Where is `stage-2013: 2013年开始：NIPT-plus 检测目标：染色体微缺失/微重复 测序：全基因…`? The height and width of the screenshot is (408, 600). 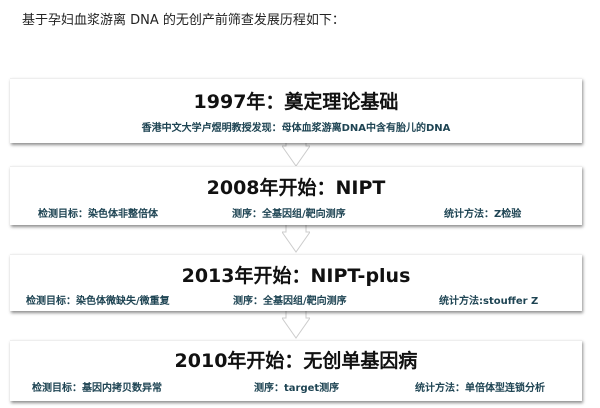 stage-2013: 2013年开始：NIPT-plus 检测目标：染色体微缺失/微重复 测序：全基因… is located at coordinates (296, 282).